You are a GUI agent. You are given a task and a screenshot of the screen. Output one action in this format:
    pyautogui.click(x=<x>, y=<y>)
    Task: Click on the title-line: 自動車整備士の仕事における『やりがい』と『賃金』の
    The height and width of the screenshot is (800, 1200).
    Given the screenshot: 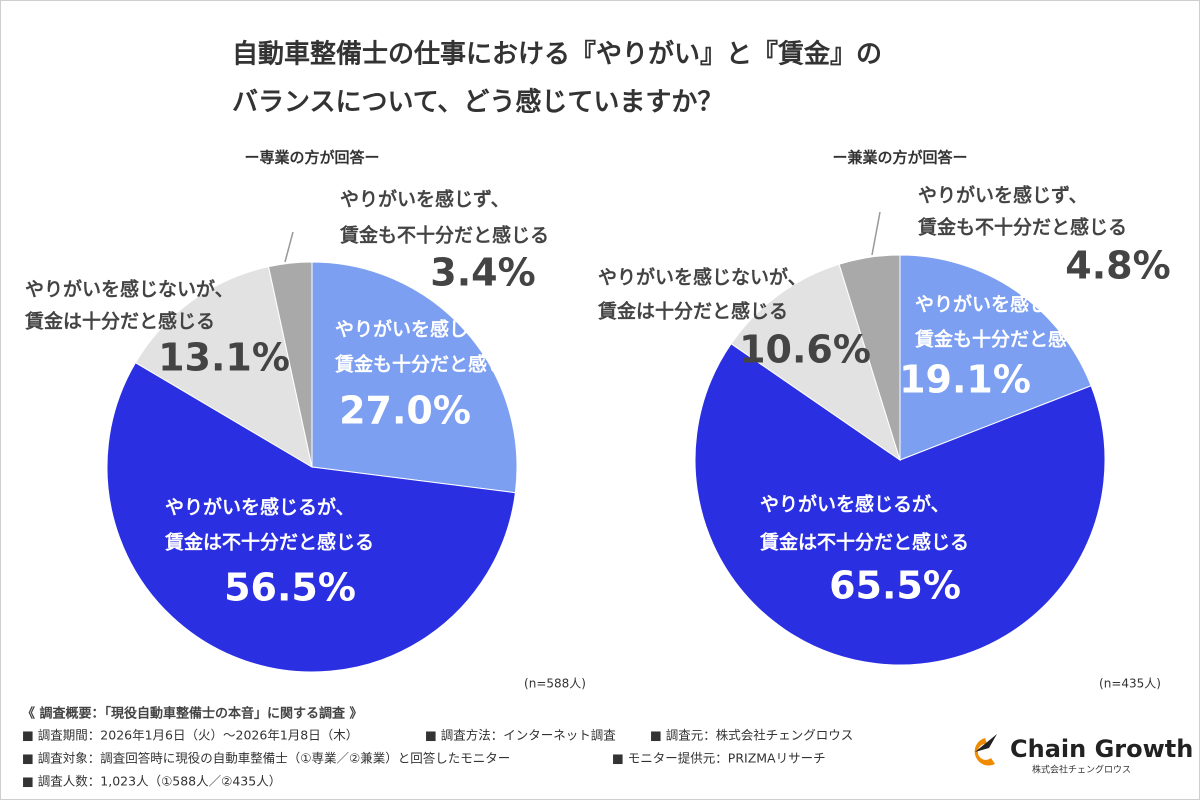 What is the action you would take?
    pyautogui.click(x=557, y=54)
    